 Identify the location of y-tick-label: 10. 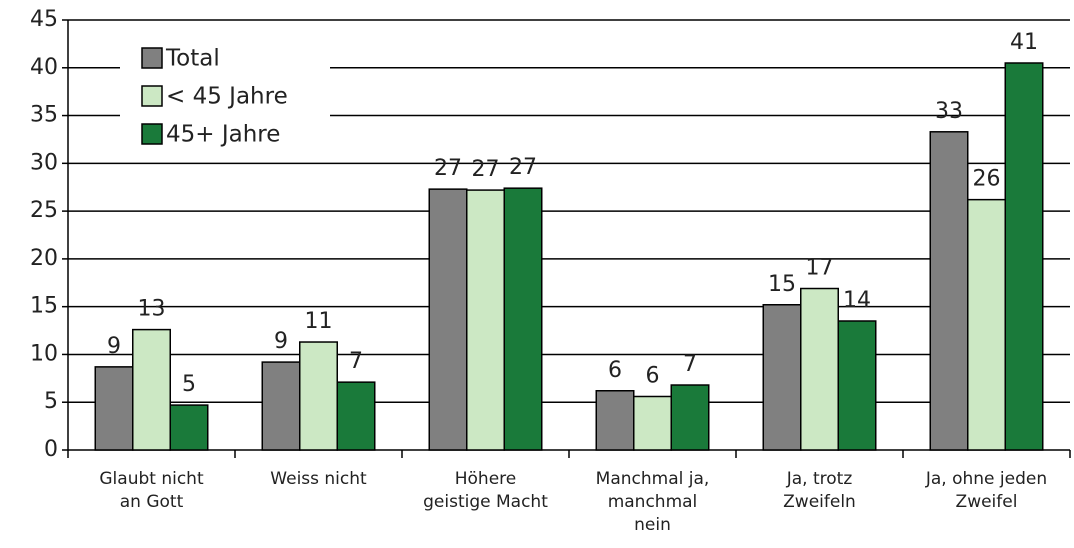
(44, 353).